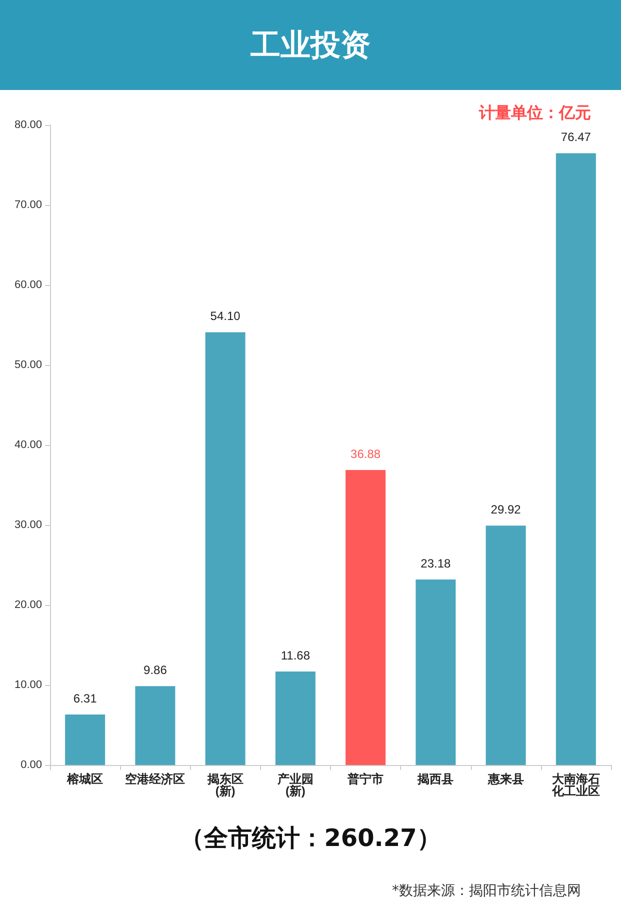 Image resolution: width=621 pixels, height=923 pixels. What do you see at coordinates (28, 125) in the screenshot?
I see `y-tick-label: 80.00` at bounding box center [28, 125].